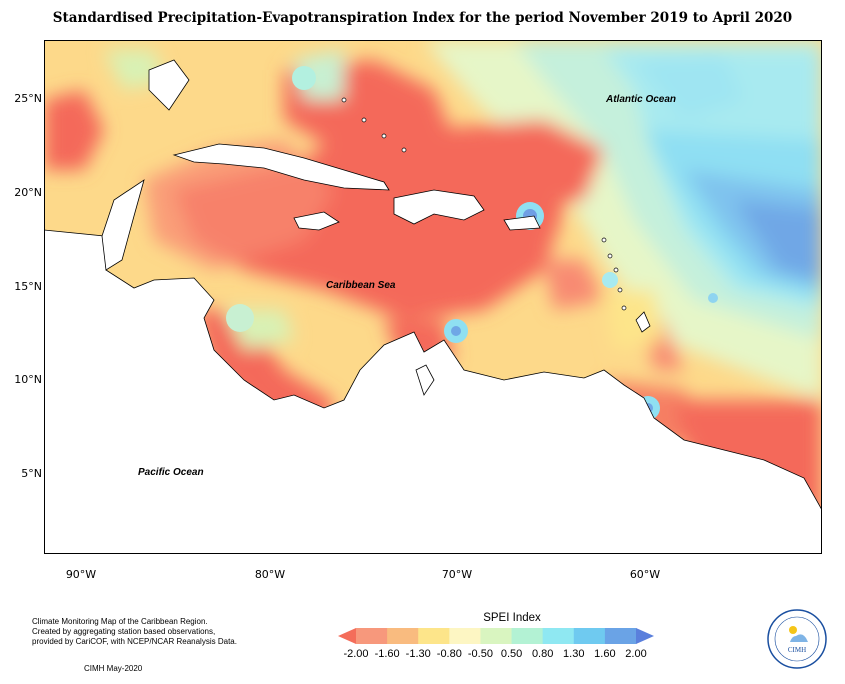 The image size is (845, 684). I want to click on sun-icon, so click(793, 630).